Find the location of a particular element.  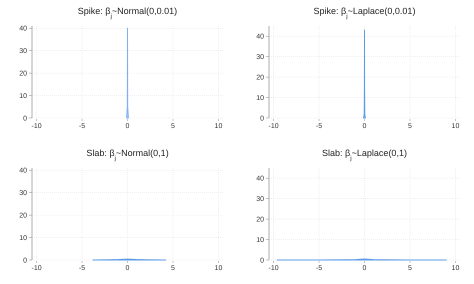

chart-title: Slab: β$_{j}$~Laplace(0,1) is located at coordinates (364, 155).